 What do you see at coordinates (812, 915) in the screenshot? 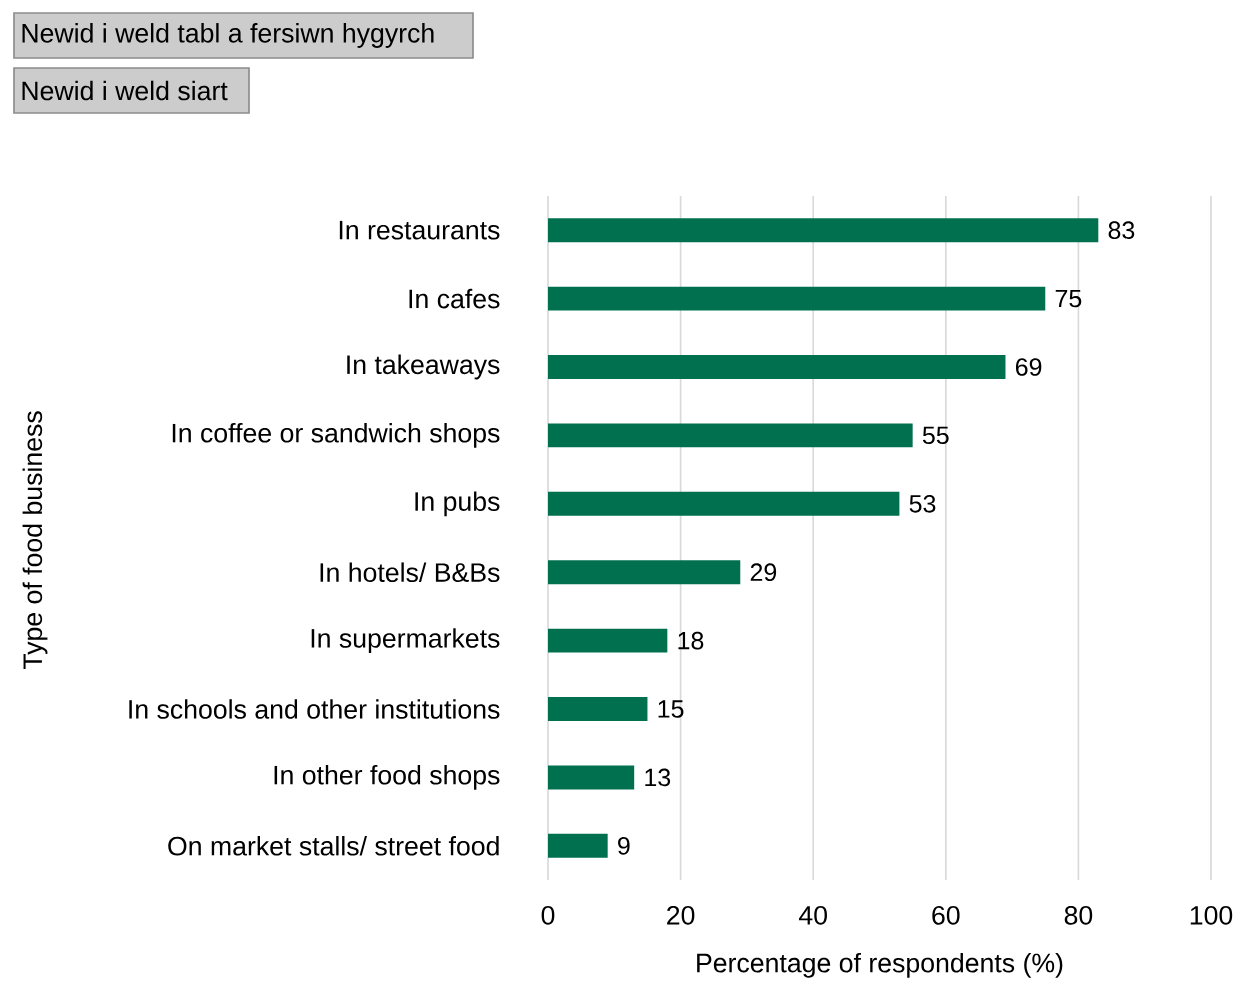
I see `x-tick-label: 40` at bounding box center [812, 915].